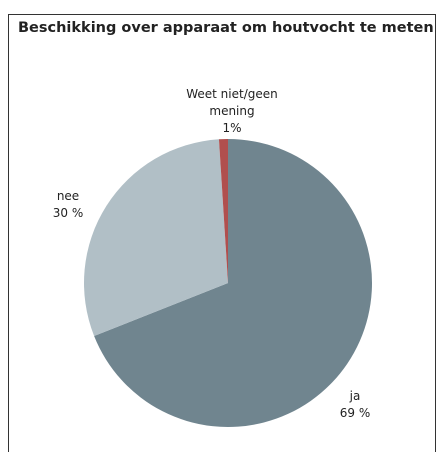 Image resolution: width=445 pixels, height=452 pixels. I want to click on value-label: 69 %, so click(355, 413).